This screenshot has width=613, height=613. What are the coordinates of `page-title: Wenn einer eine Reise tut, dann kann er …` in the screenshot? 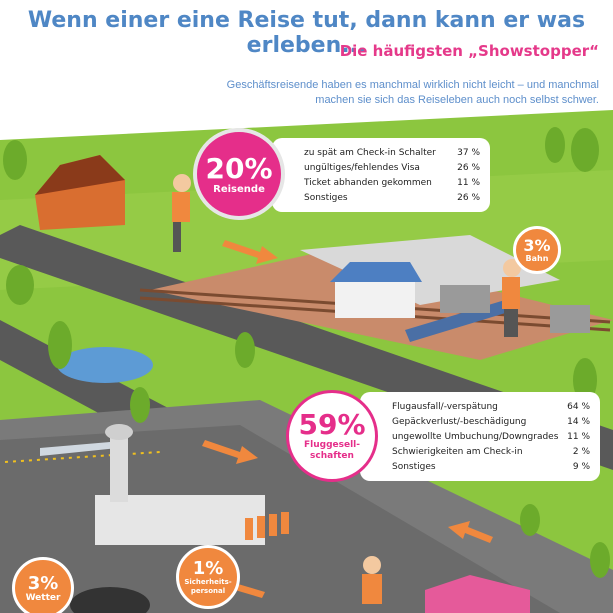 It's located at (306, 33).